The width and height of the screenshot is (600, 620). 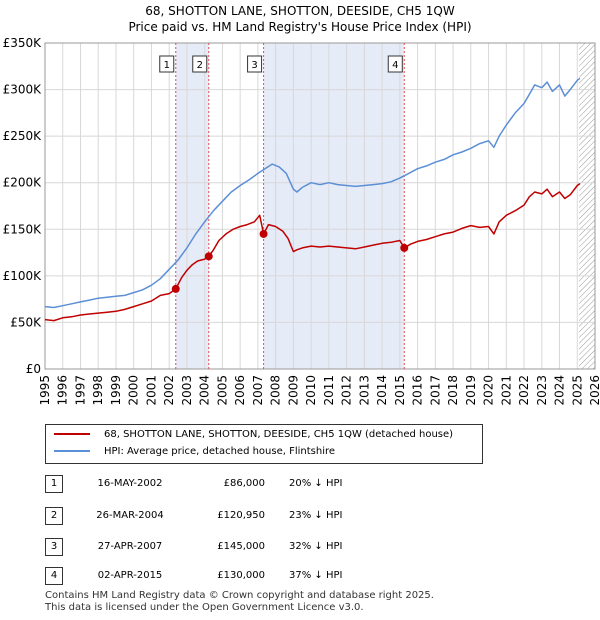 I want to click on sale-price: £145,000, so click(x=241, y=546).